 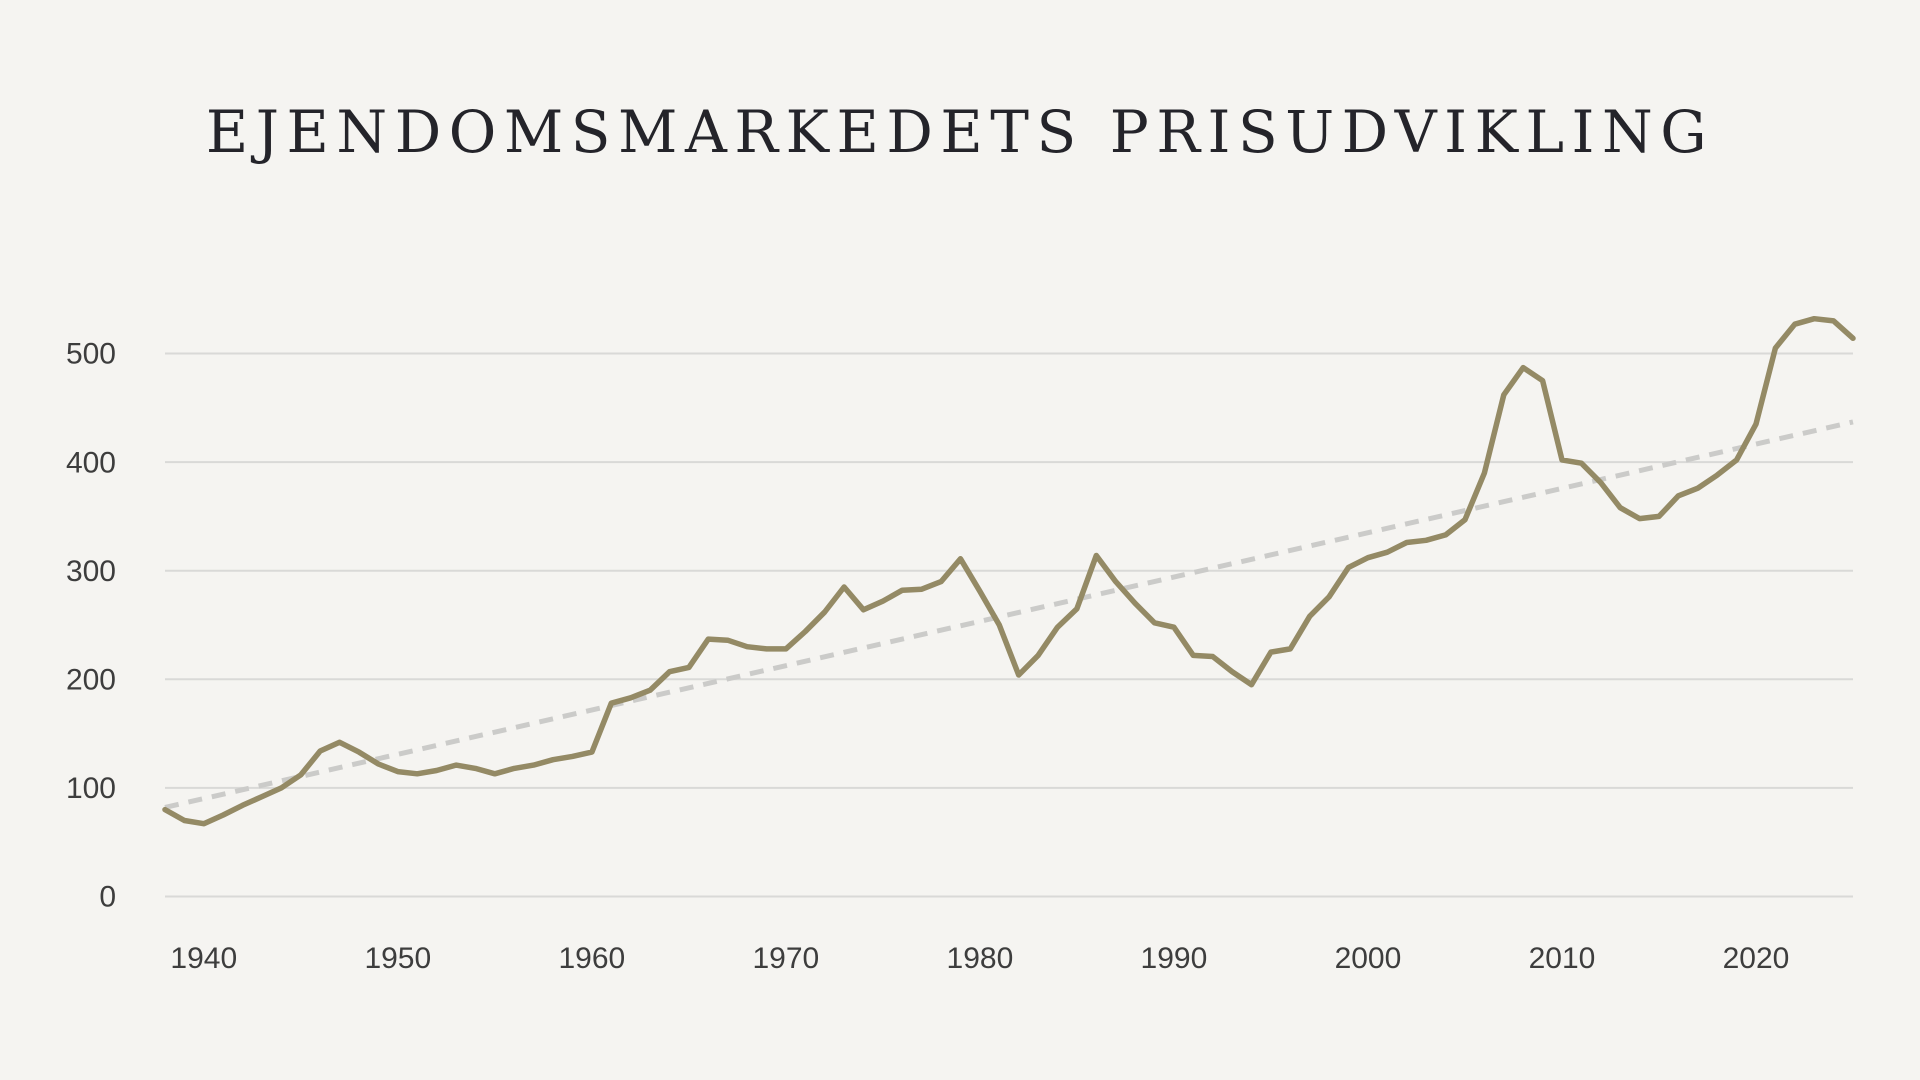 What do you see at coordinates (1368, 958) in the screenshot?
I see `x-axis-tick-label: 2000` at bounding box center [1368, 958].